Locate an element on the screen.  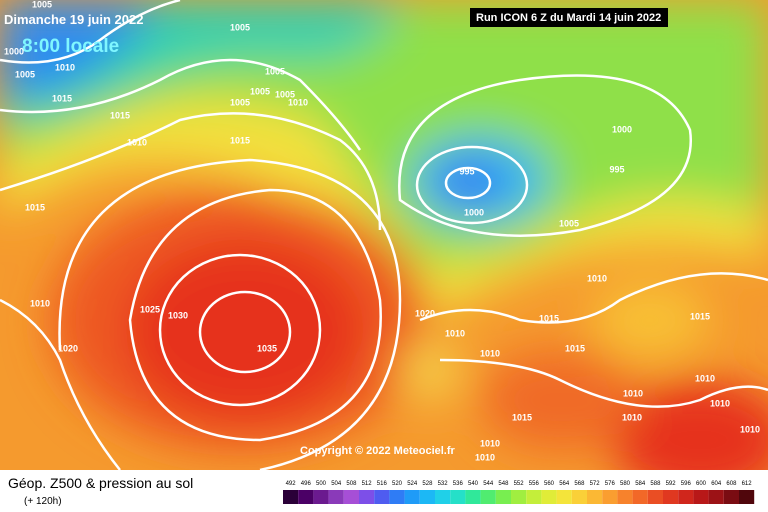
run-info: Run ICON 6 Z du Mardi 14 juin 2022 is located at coordinates (568, 18).